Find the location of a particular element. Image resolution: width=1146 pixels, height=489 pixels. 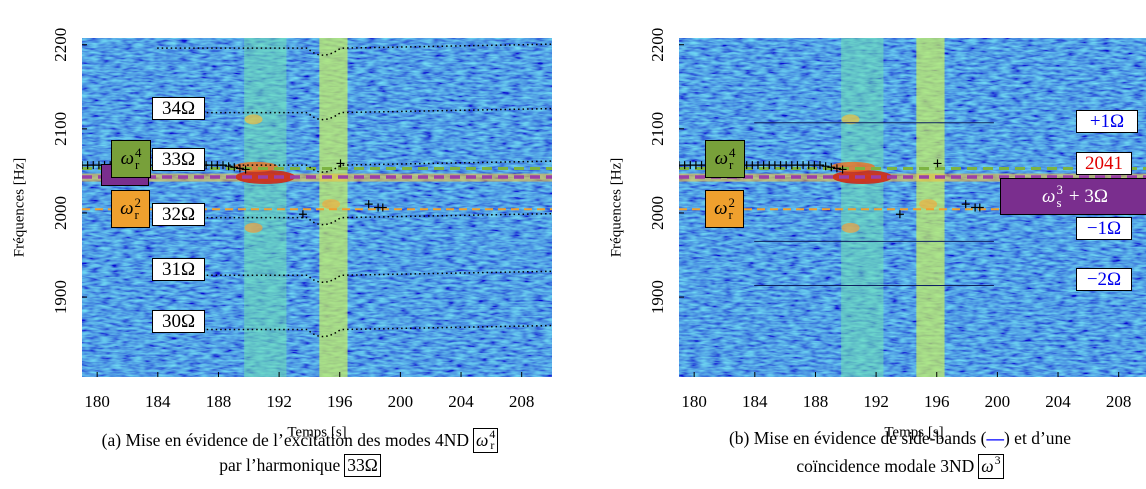

caption-color: — is located at coordinates (995, 438).